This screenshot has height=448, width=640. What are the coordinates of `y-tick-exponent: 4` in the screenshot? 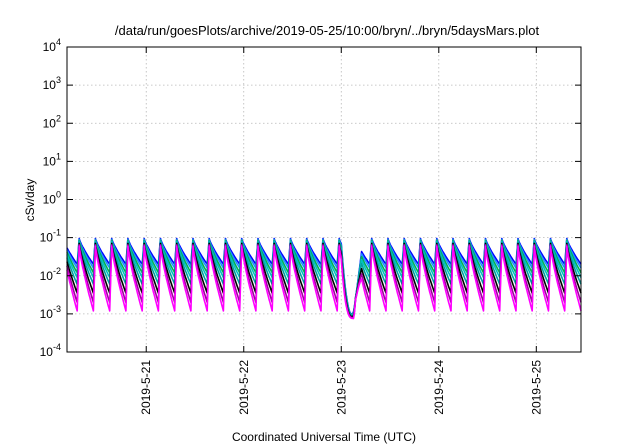 It's located at (58, 42).